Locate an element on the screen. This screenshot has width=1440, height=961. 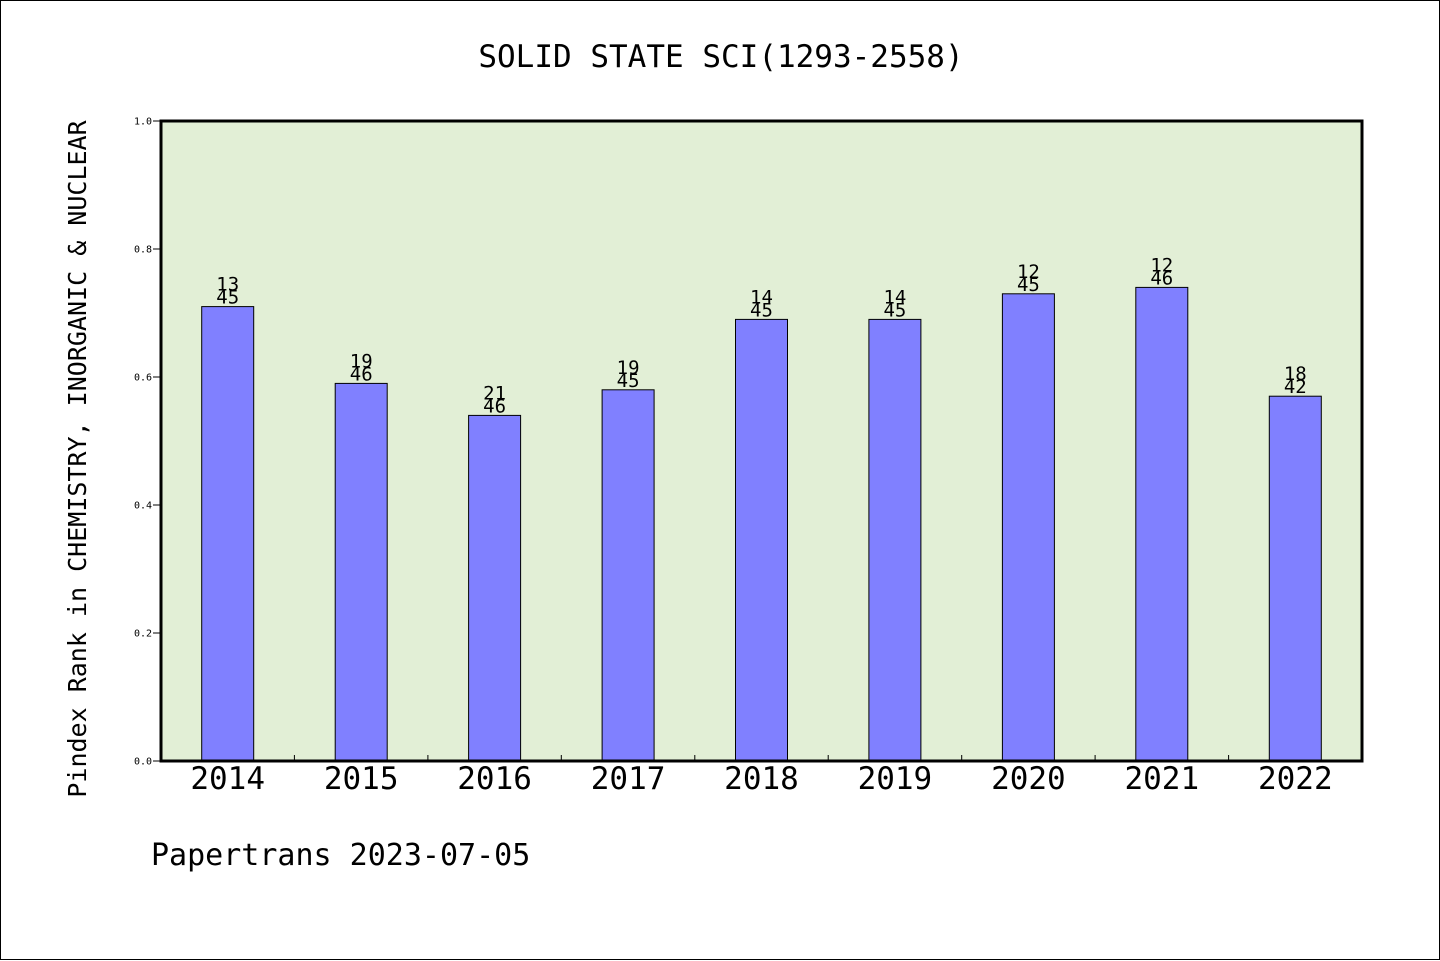
bar-2014 is located at coordinates (228, 534).